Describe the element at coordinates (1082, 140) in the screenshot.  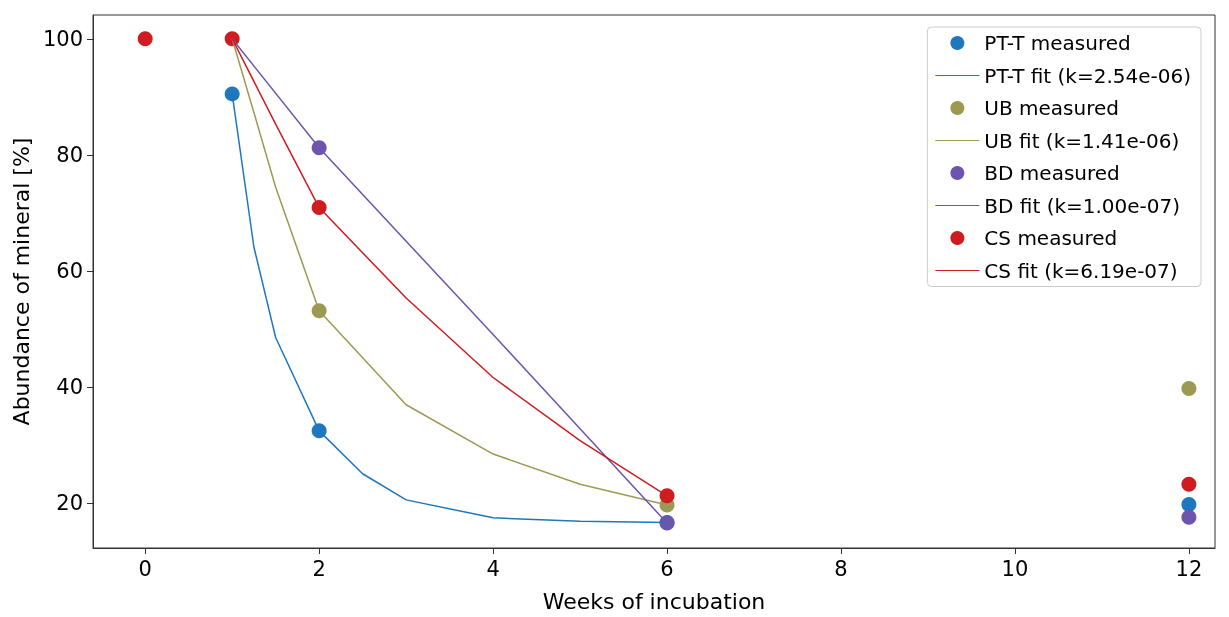
I see `legend-label: UB fit (k=1.41e-06)` at that location.